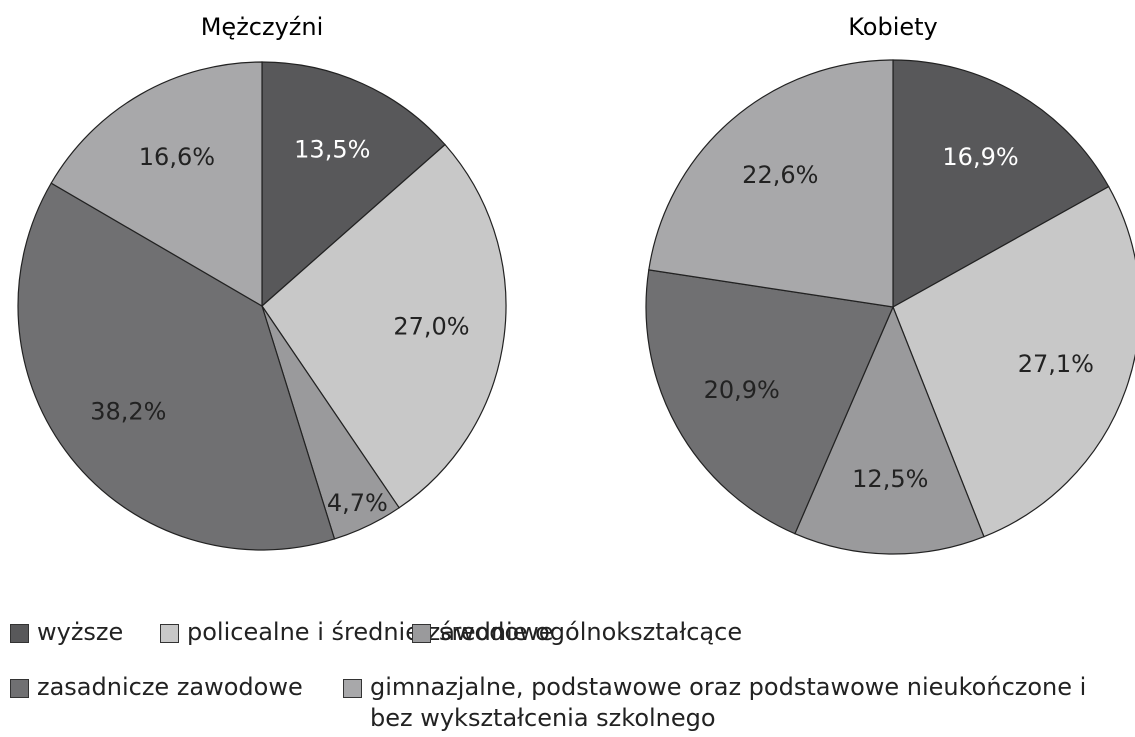 Image resolution: width=1135 pixels, height=737 pixels. I want to click on data-label: 16,9%, so click(980, 157).